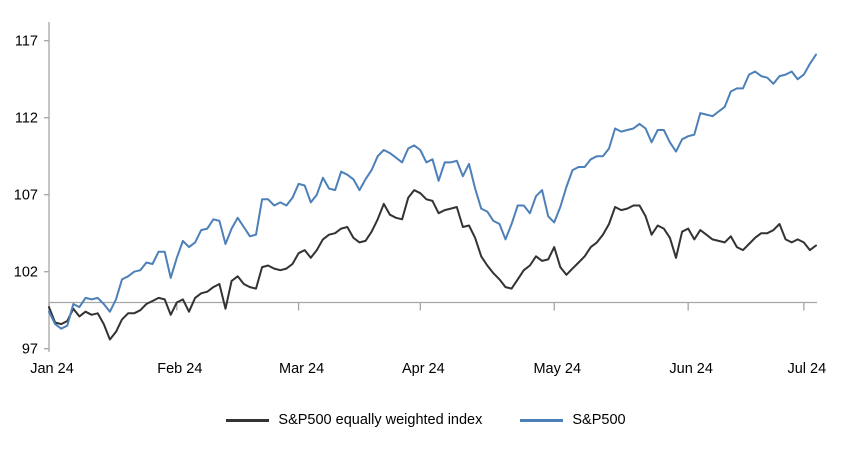  Describe the element at coordinates (806, 369) in the screenshot. I see `x-axis-tick-label: Jul 24` at that location.